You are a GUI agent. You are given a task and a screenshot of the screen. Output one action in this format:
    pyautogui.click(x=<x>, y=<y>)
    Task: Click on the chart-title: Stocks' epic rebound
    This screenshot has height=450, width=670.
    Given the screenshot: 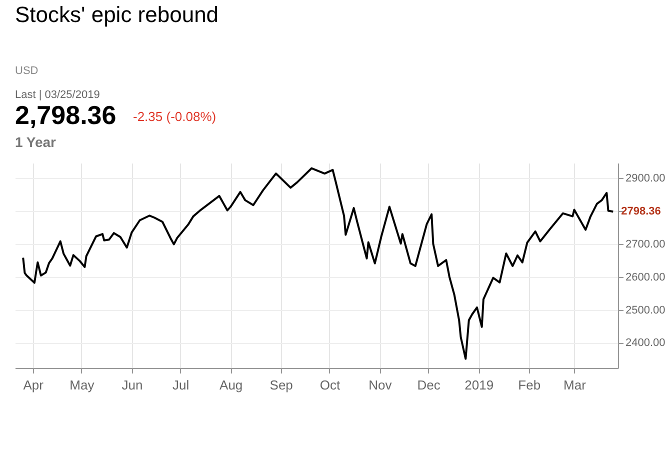 What is the action you would take?
    pyautogui.click(x=117, y=14)
    